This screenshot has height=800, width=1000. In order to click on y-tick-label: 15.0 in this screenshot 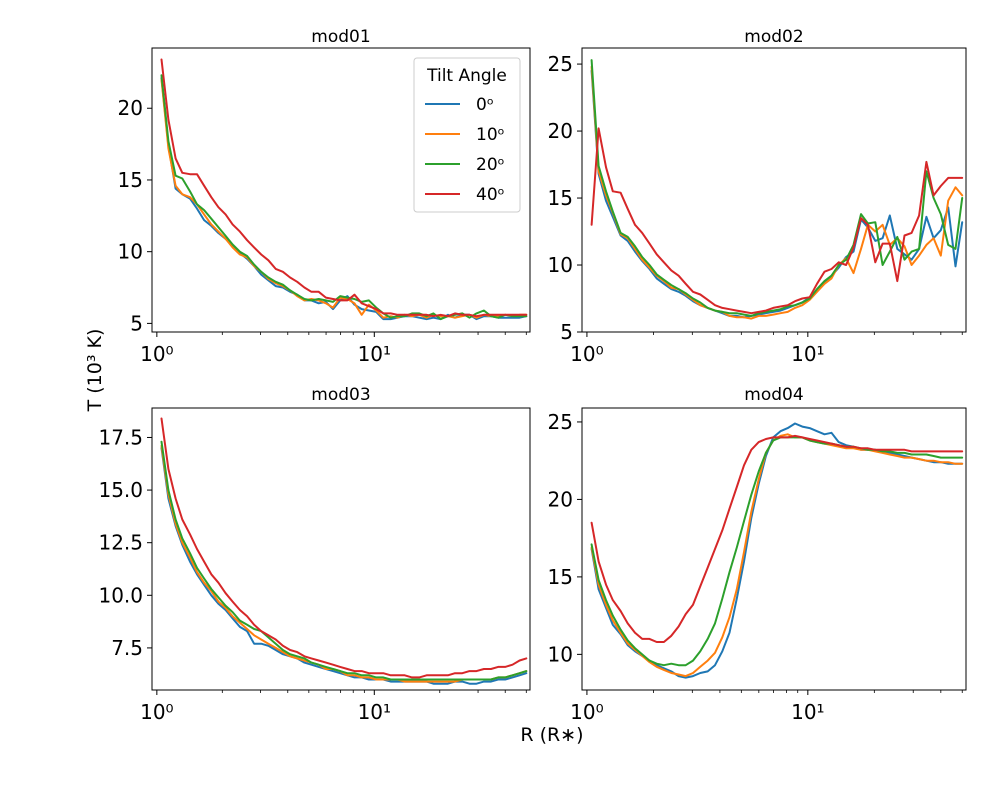, I will do `click(120, 490)`.